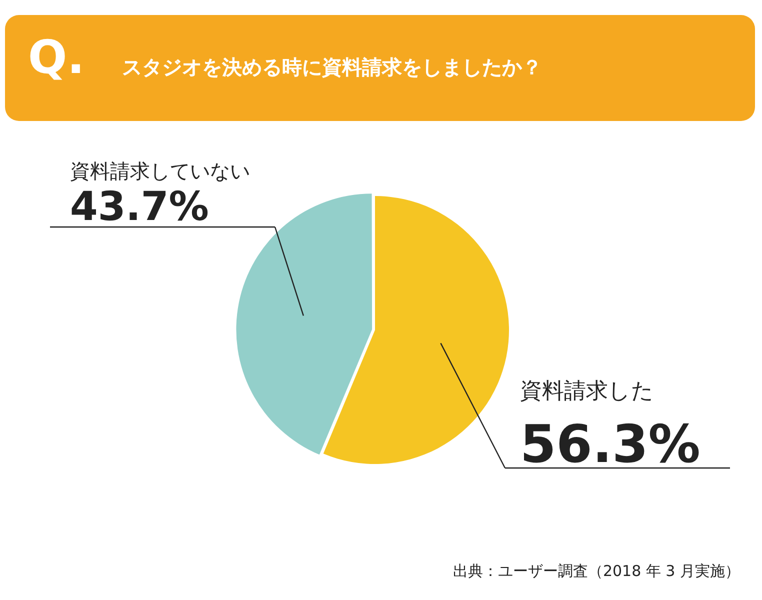 The image size is (762, 600). I want to click on source-note: 出典：ユーザー調査（2018 年 3 月実施）, so click(596, 571).